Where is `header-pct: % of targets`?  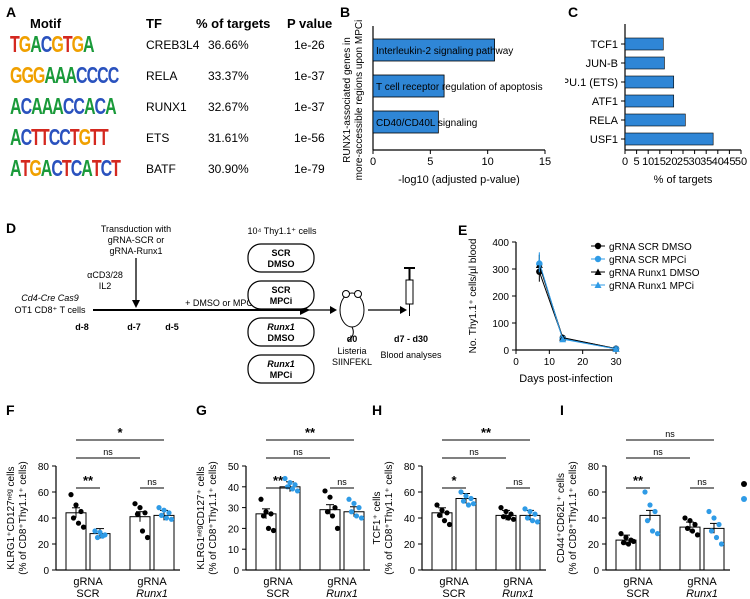
header-pct: % of targets is located at coordinates (233, 23).